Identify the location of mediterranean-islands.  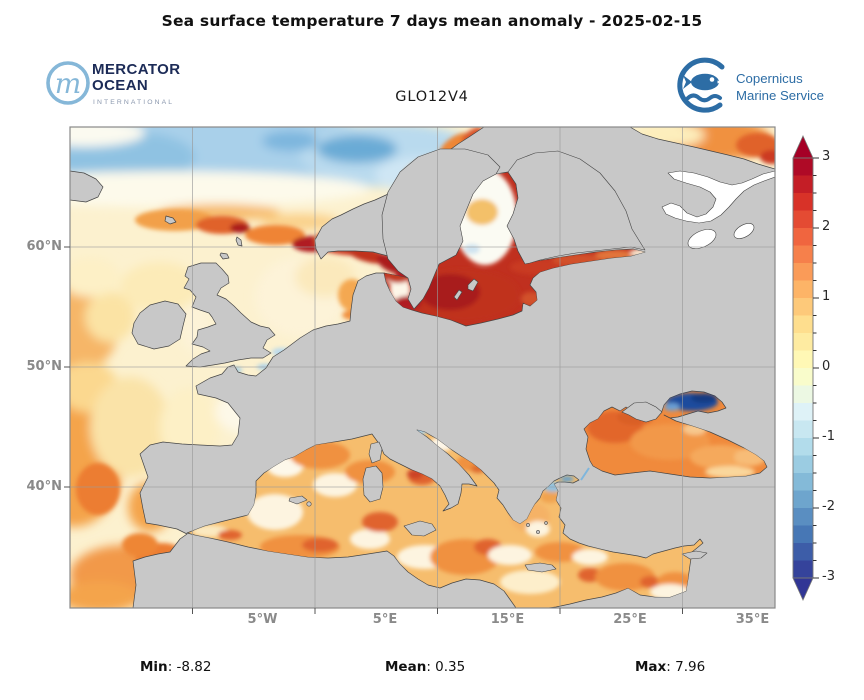
(498, 507).